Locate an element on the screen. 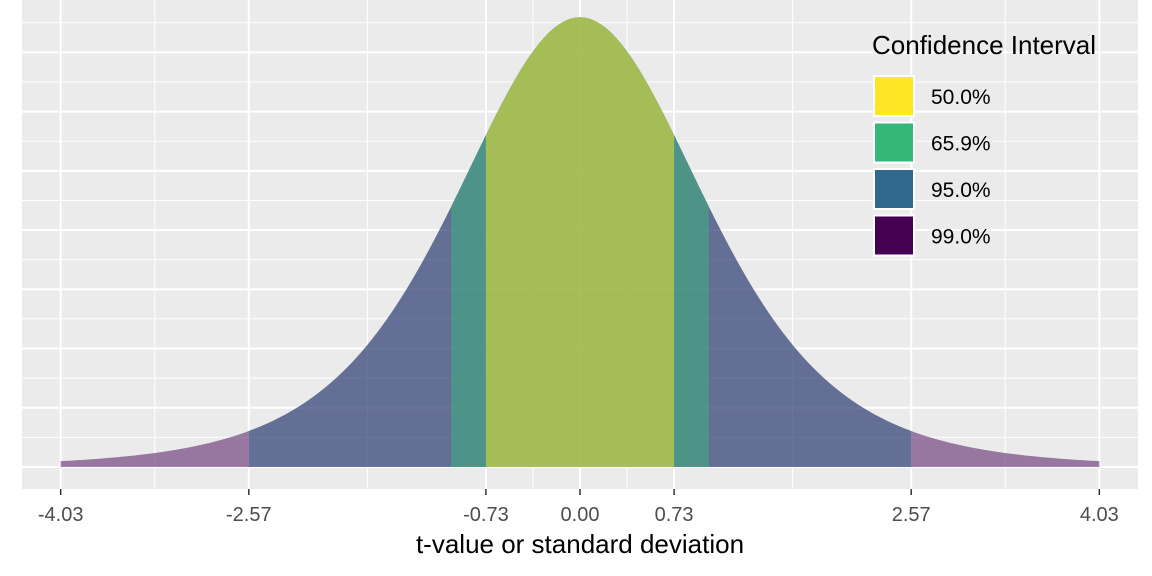  x-tick-label: 0.00 is located at coordinates (580, 515).